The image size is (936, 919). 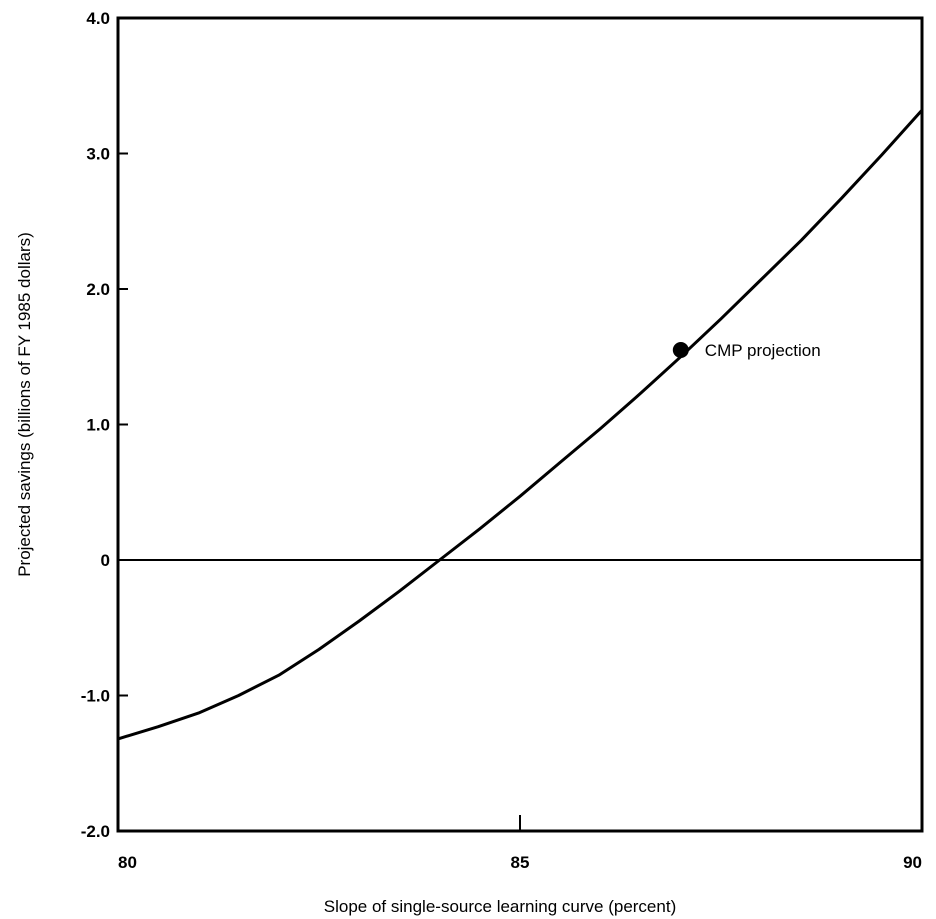 What do you see at coordinates (680, 349) in the screenshot?
I see `cmp-projection-point` at bounding box center [680, 349].